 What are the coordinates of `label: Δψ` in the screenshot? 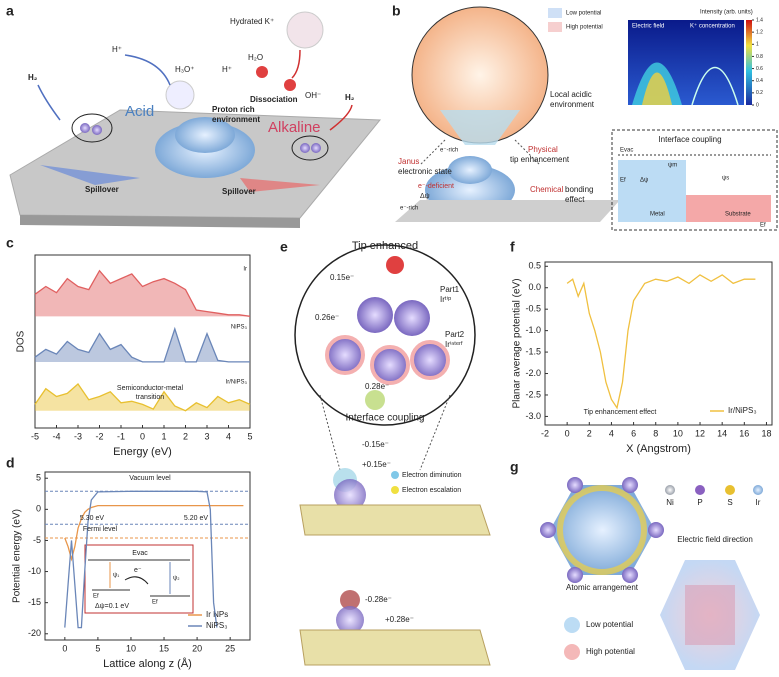 It's located at (425, 196).